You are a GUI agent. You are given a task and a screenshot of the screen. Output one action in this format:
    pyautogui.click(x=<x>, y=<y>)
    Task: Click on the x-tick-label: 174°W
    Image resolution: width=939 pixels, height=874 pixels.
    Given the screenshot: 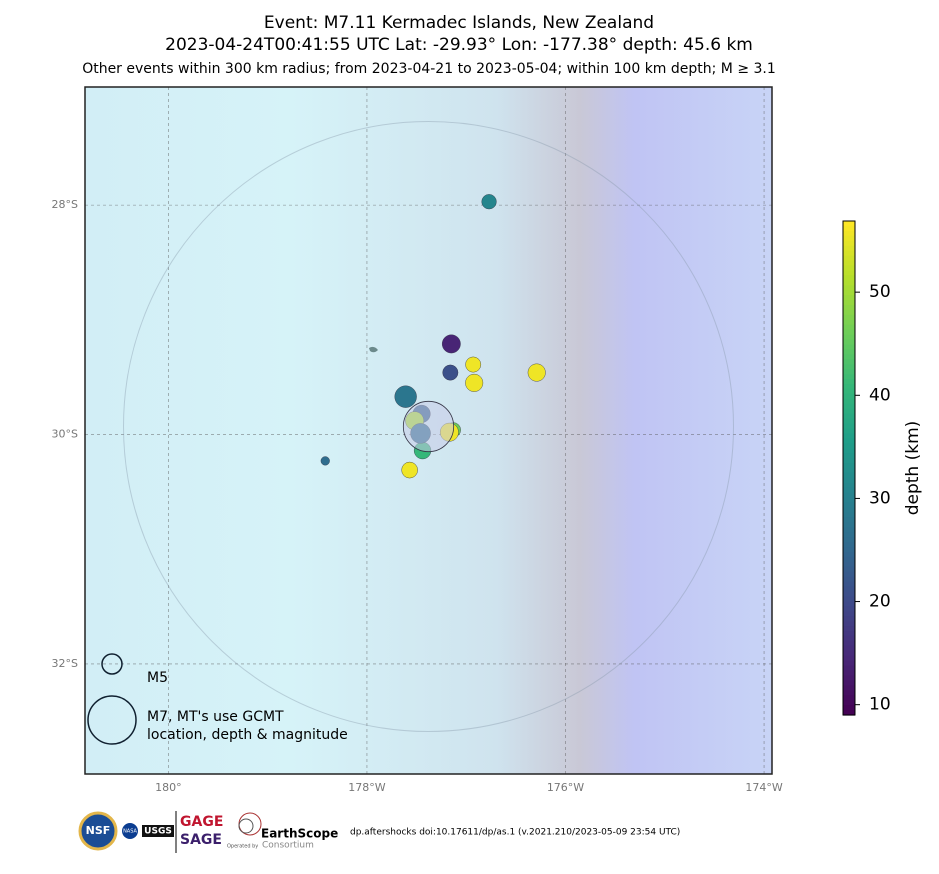 What is the action you would take?
    pyautogui.click(x=763, y=787)
    